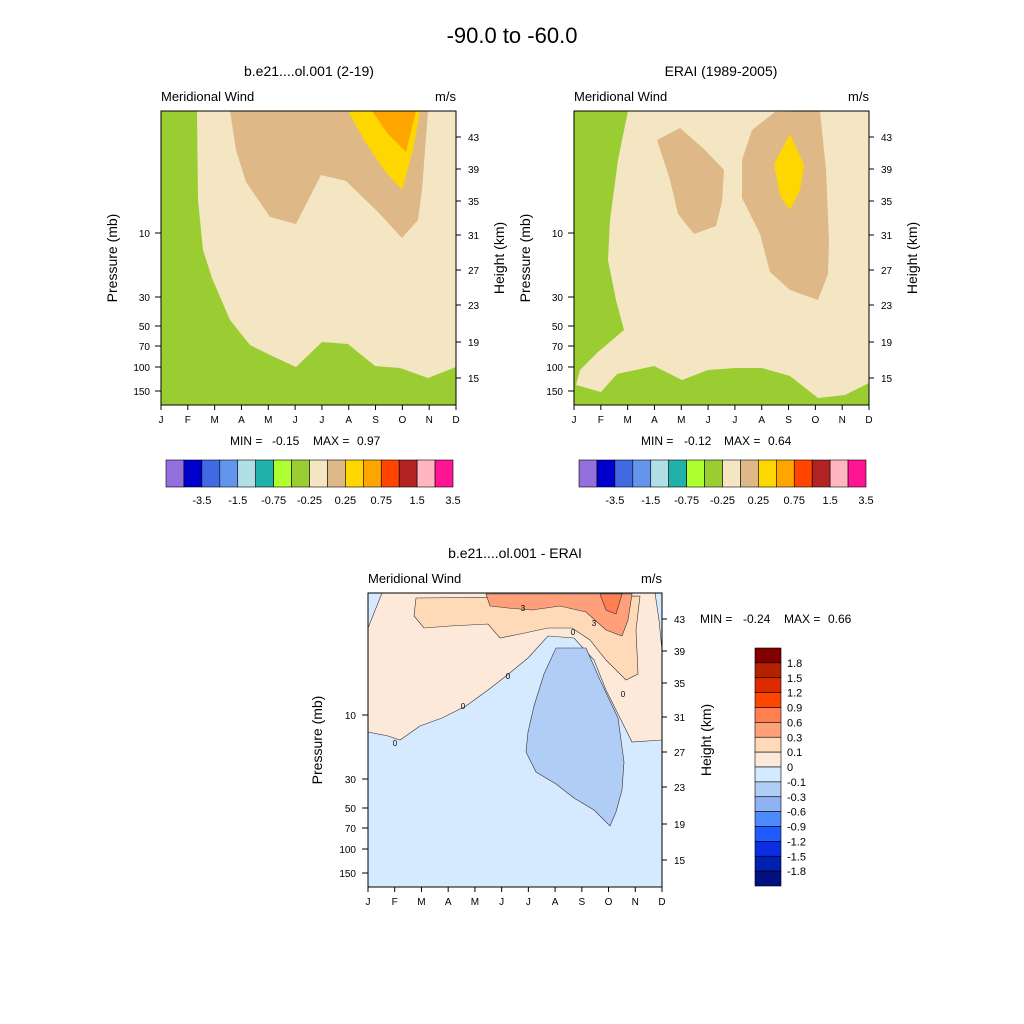 The image size is (1024, 1024). Describe the element at coordinates (794, 709) in the screenshot. I see `colorbar-label: 0.9` at that location.